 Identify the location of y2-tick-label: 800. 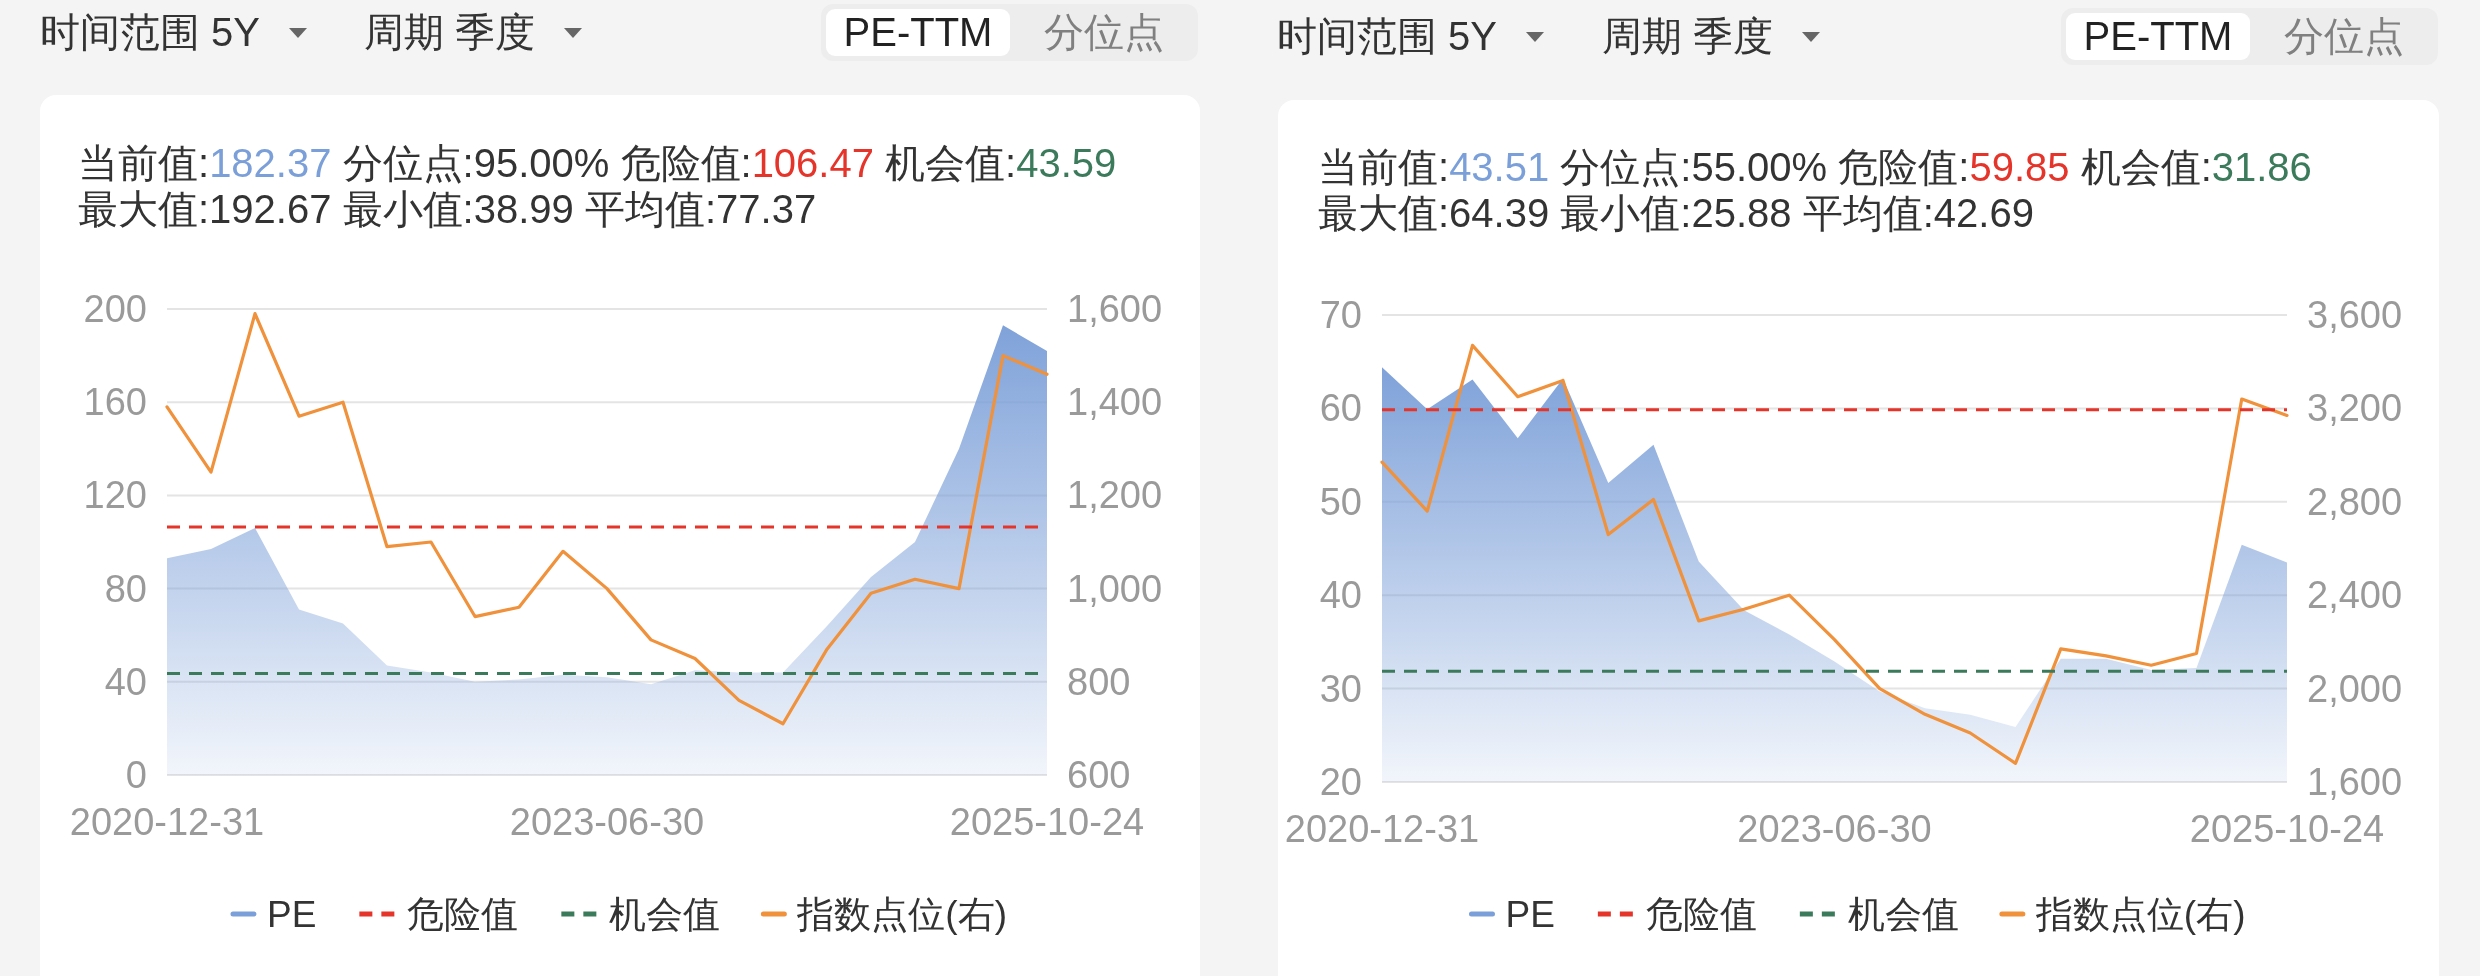
(1099, 681).